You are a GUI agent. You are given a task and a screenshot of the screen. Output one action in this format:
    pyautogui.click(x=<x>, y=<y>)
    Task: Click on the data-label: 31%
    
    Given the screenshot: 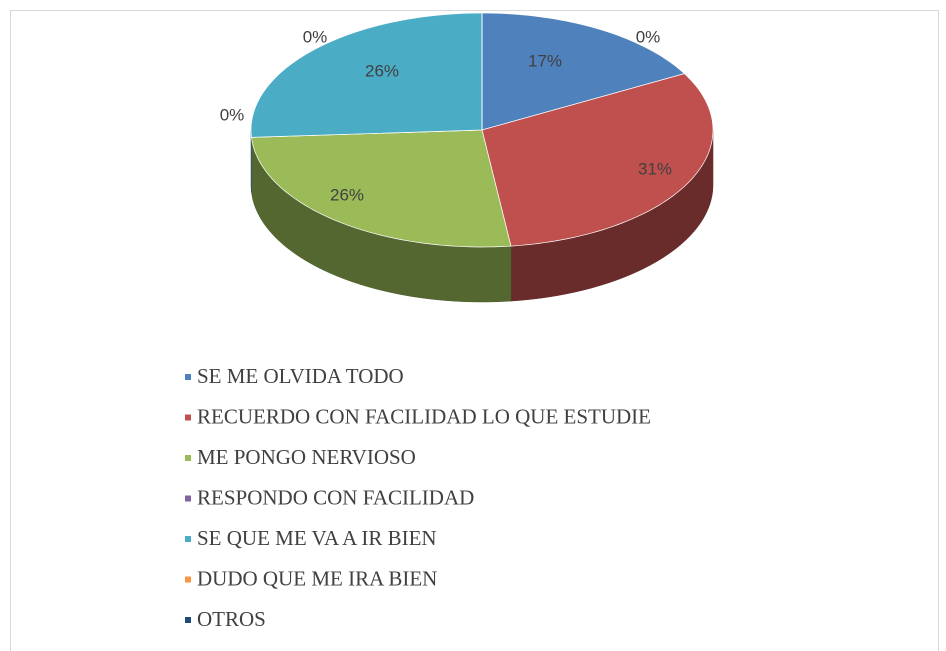 What is the action you would take?
    pyautogui.click(x=655, y=168)
    